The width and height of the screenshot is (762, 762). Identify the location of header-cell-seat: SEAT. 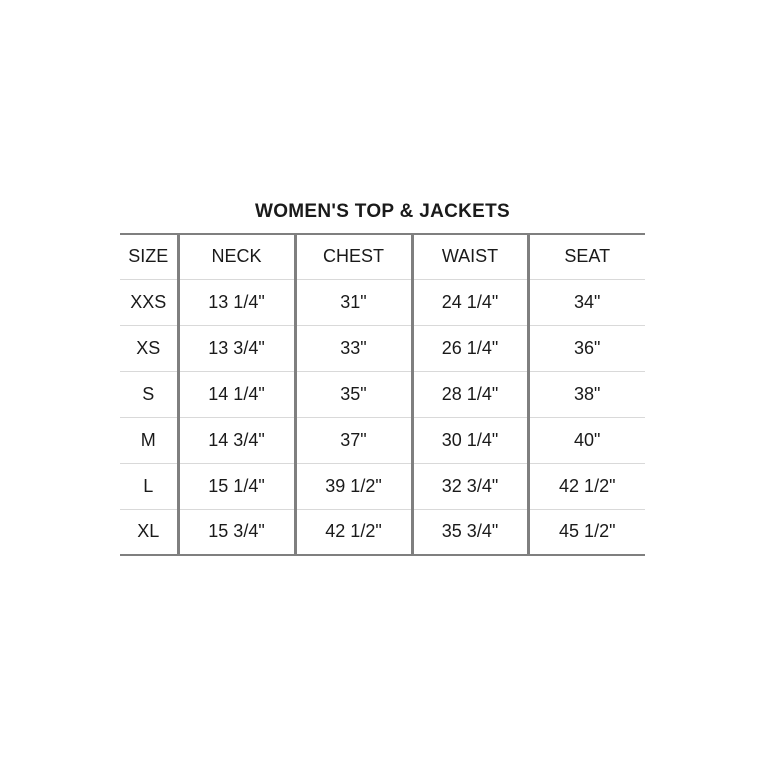
(586, 256).